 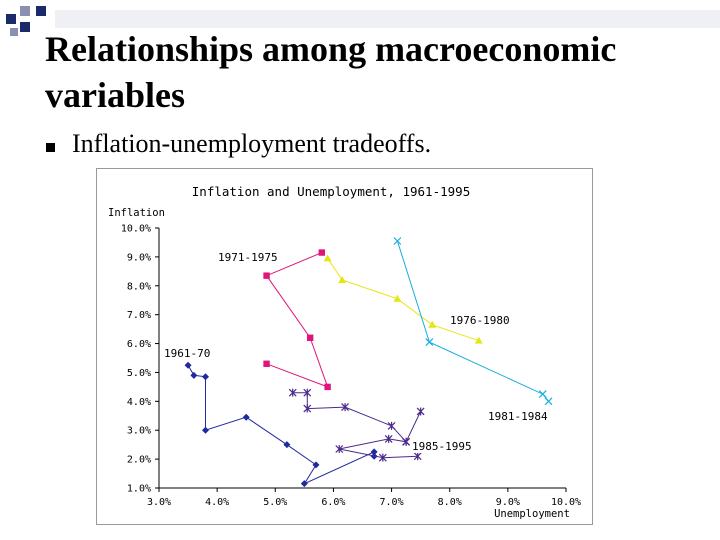 What do you see at coordinates (297, 320) in the screenshot?
I see `series-1971-1975` at bounding box center [297, 320].